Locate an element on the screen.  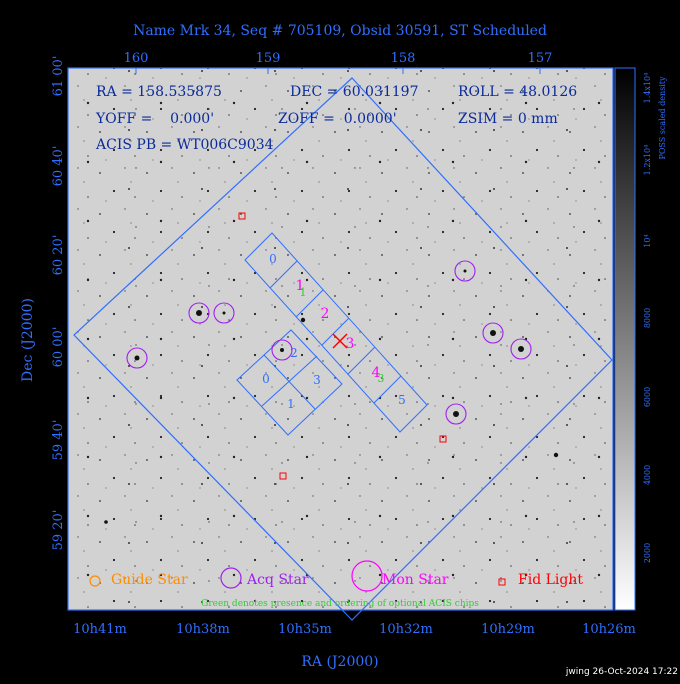
fid-light-legend-icon is located at coordinates (502, 582).